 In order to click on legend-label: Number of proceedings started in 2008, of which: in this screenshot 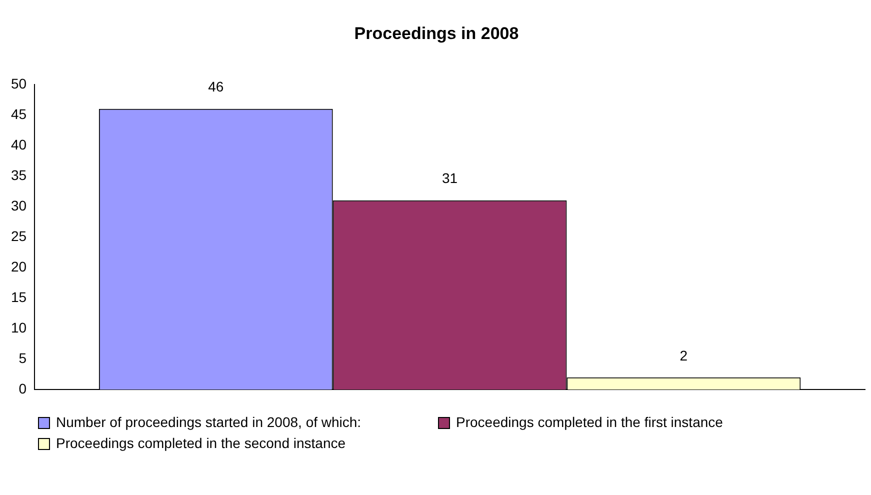, I will do `click(209, 422)`.